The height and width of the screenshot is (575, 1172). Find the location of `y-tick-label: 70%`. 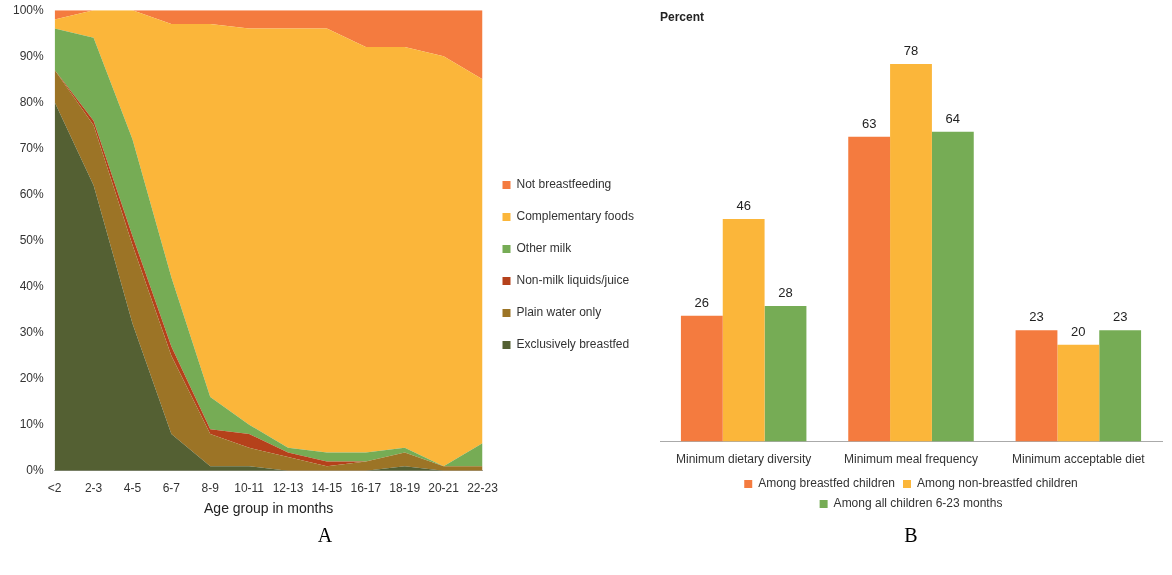

y-tick-label: 70% is located at coordinates (32, 147).